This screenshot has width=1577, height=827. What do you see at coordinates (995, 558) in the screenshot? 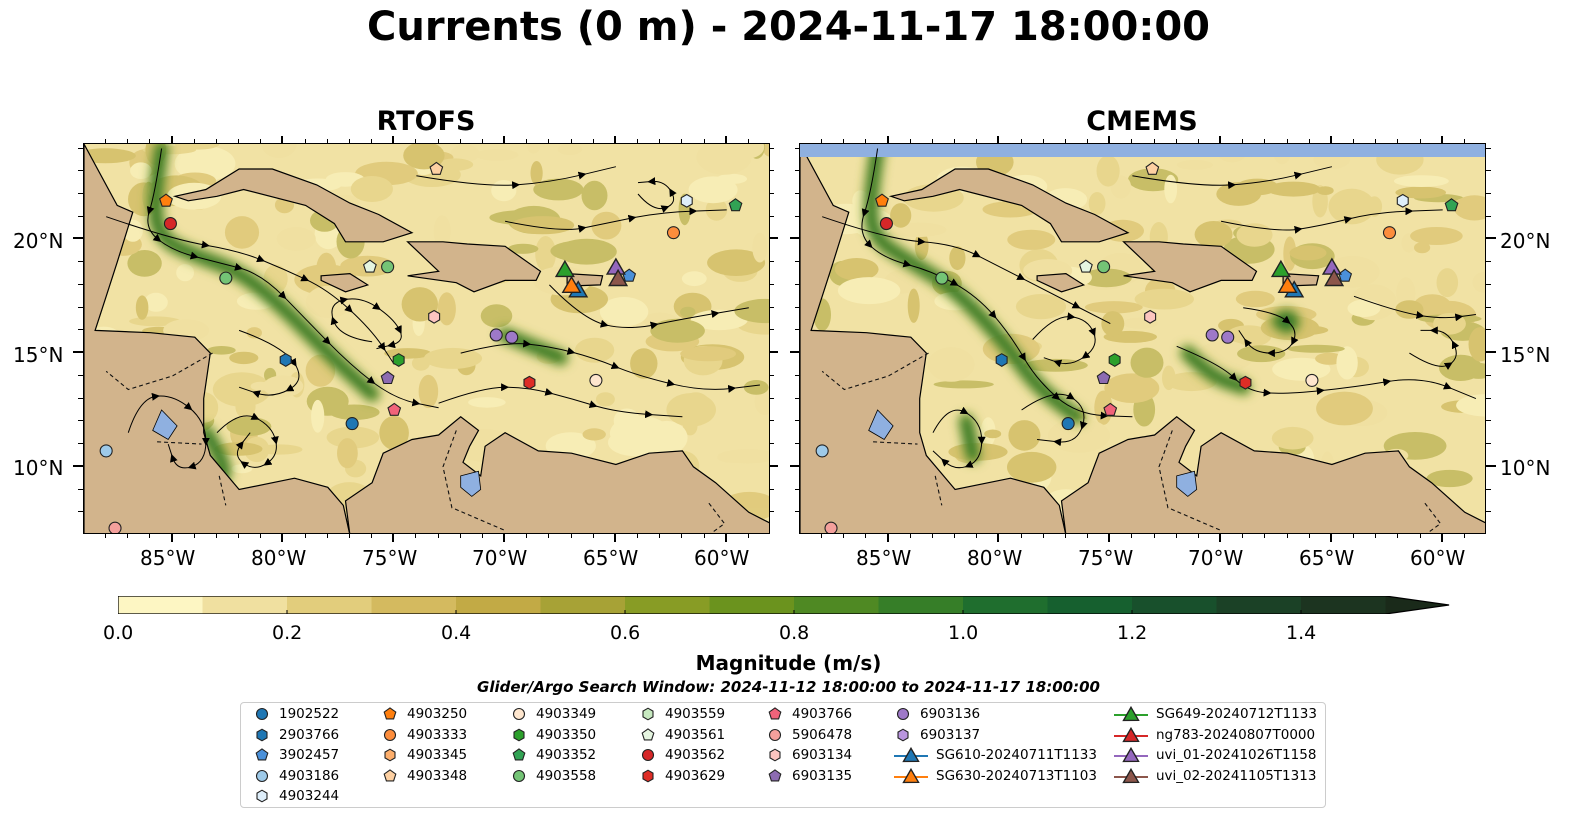
I see `lon-tick-label: 80°W` at bounding box center [995, 558].